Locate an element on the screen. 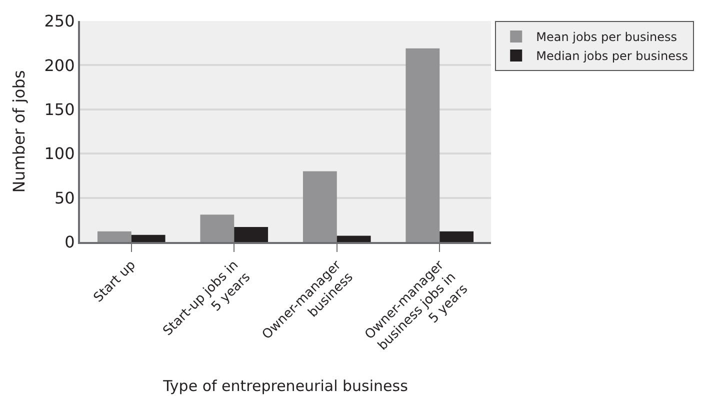 This screenshot has height=404, width=706. y-tick-label: 250 is located at coordinates (59, 21).